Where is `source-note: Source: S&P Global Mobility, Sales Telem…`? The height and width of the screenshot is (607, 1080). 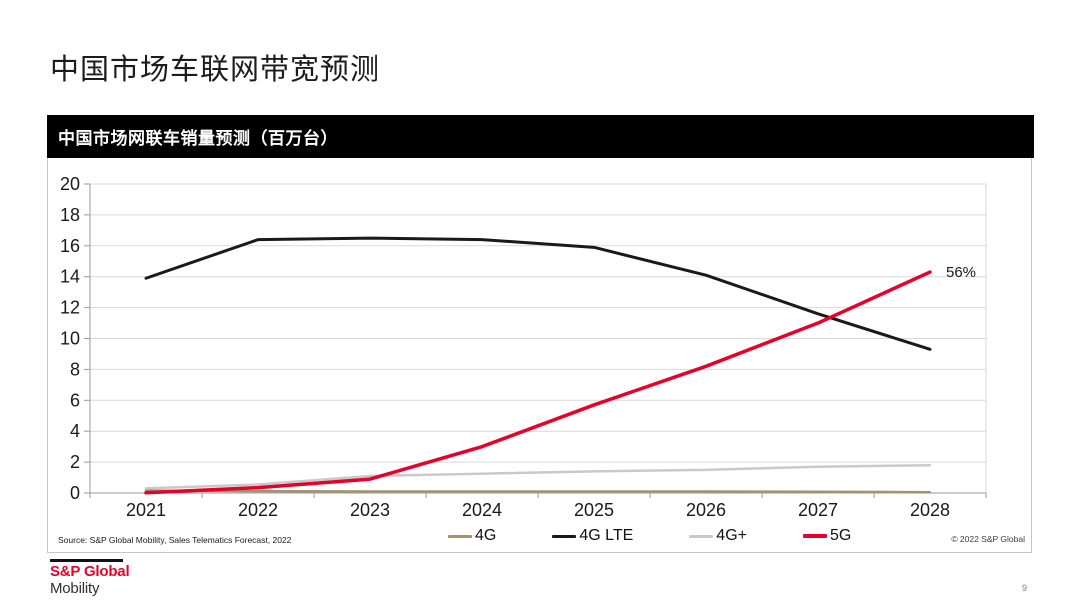 source-note: Source: S&P Global Mobility, Sales Telem… is located at coordinates (175, 540).